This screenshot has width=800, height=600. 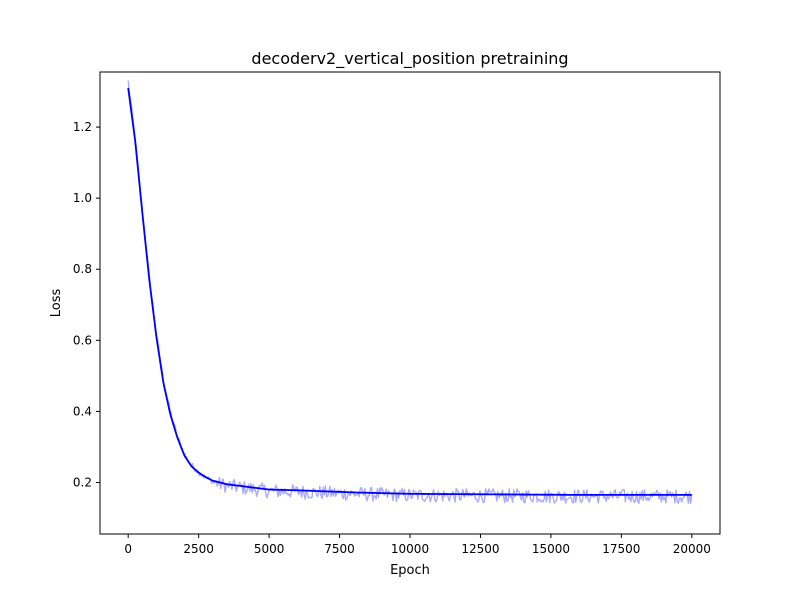 What do you see at coordinates (82, 127) in the screenshot?
I see `y-tick-label: 1.2` at bounding box center [82, 127].